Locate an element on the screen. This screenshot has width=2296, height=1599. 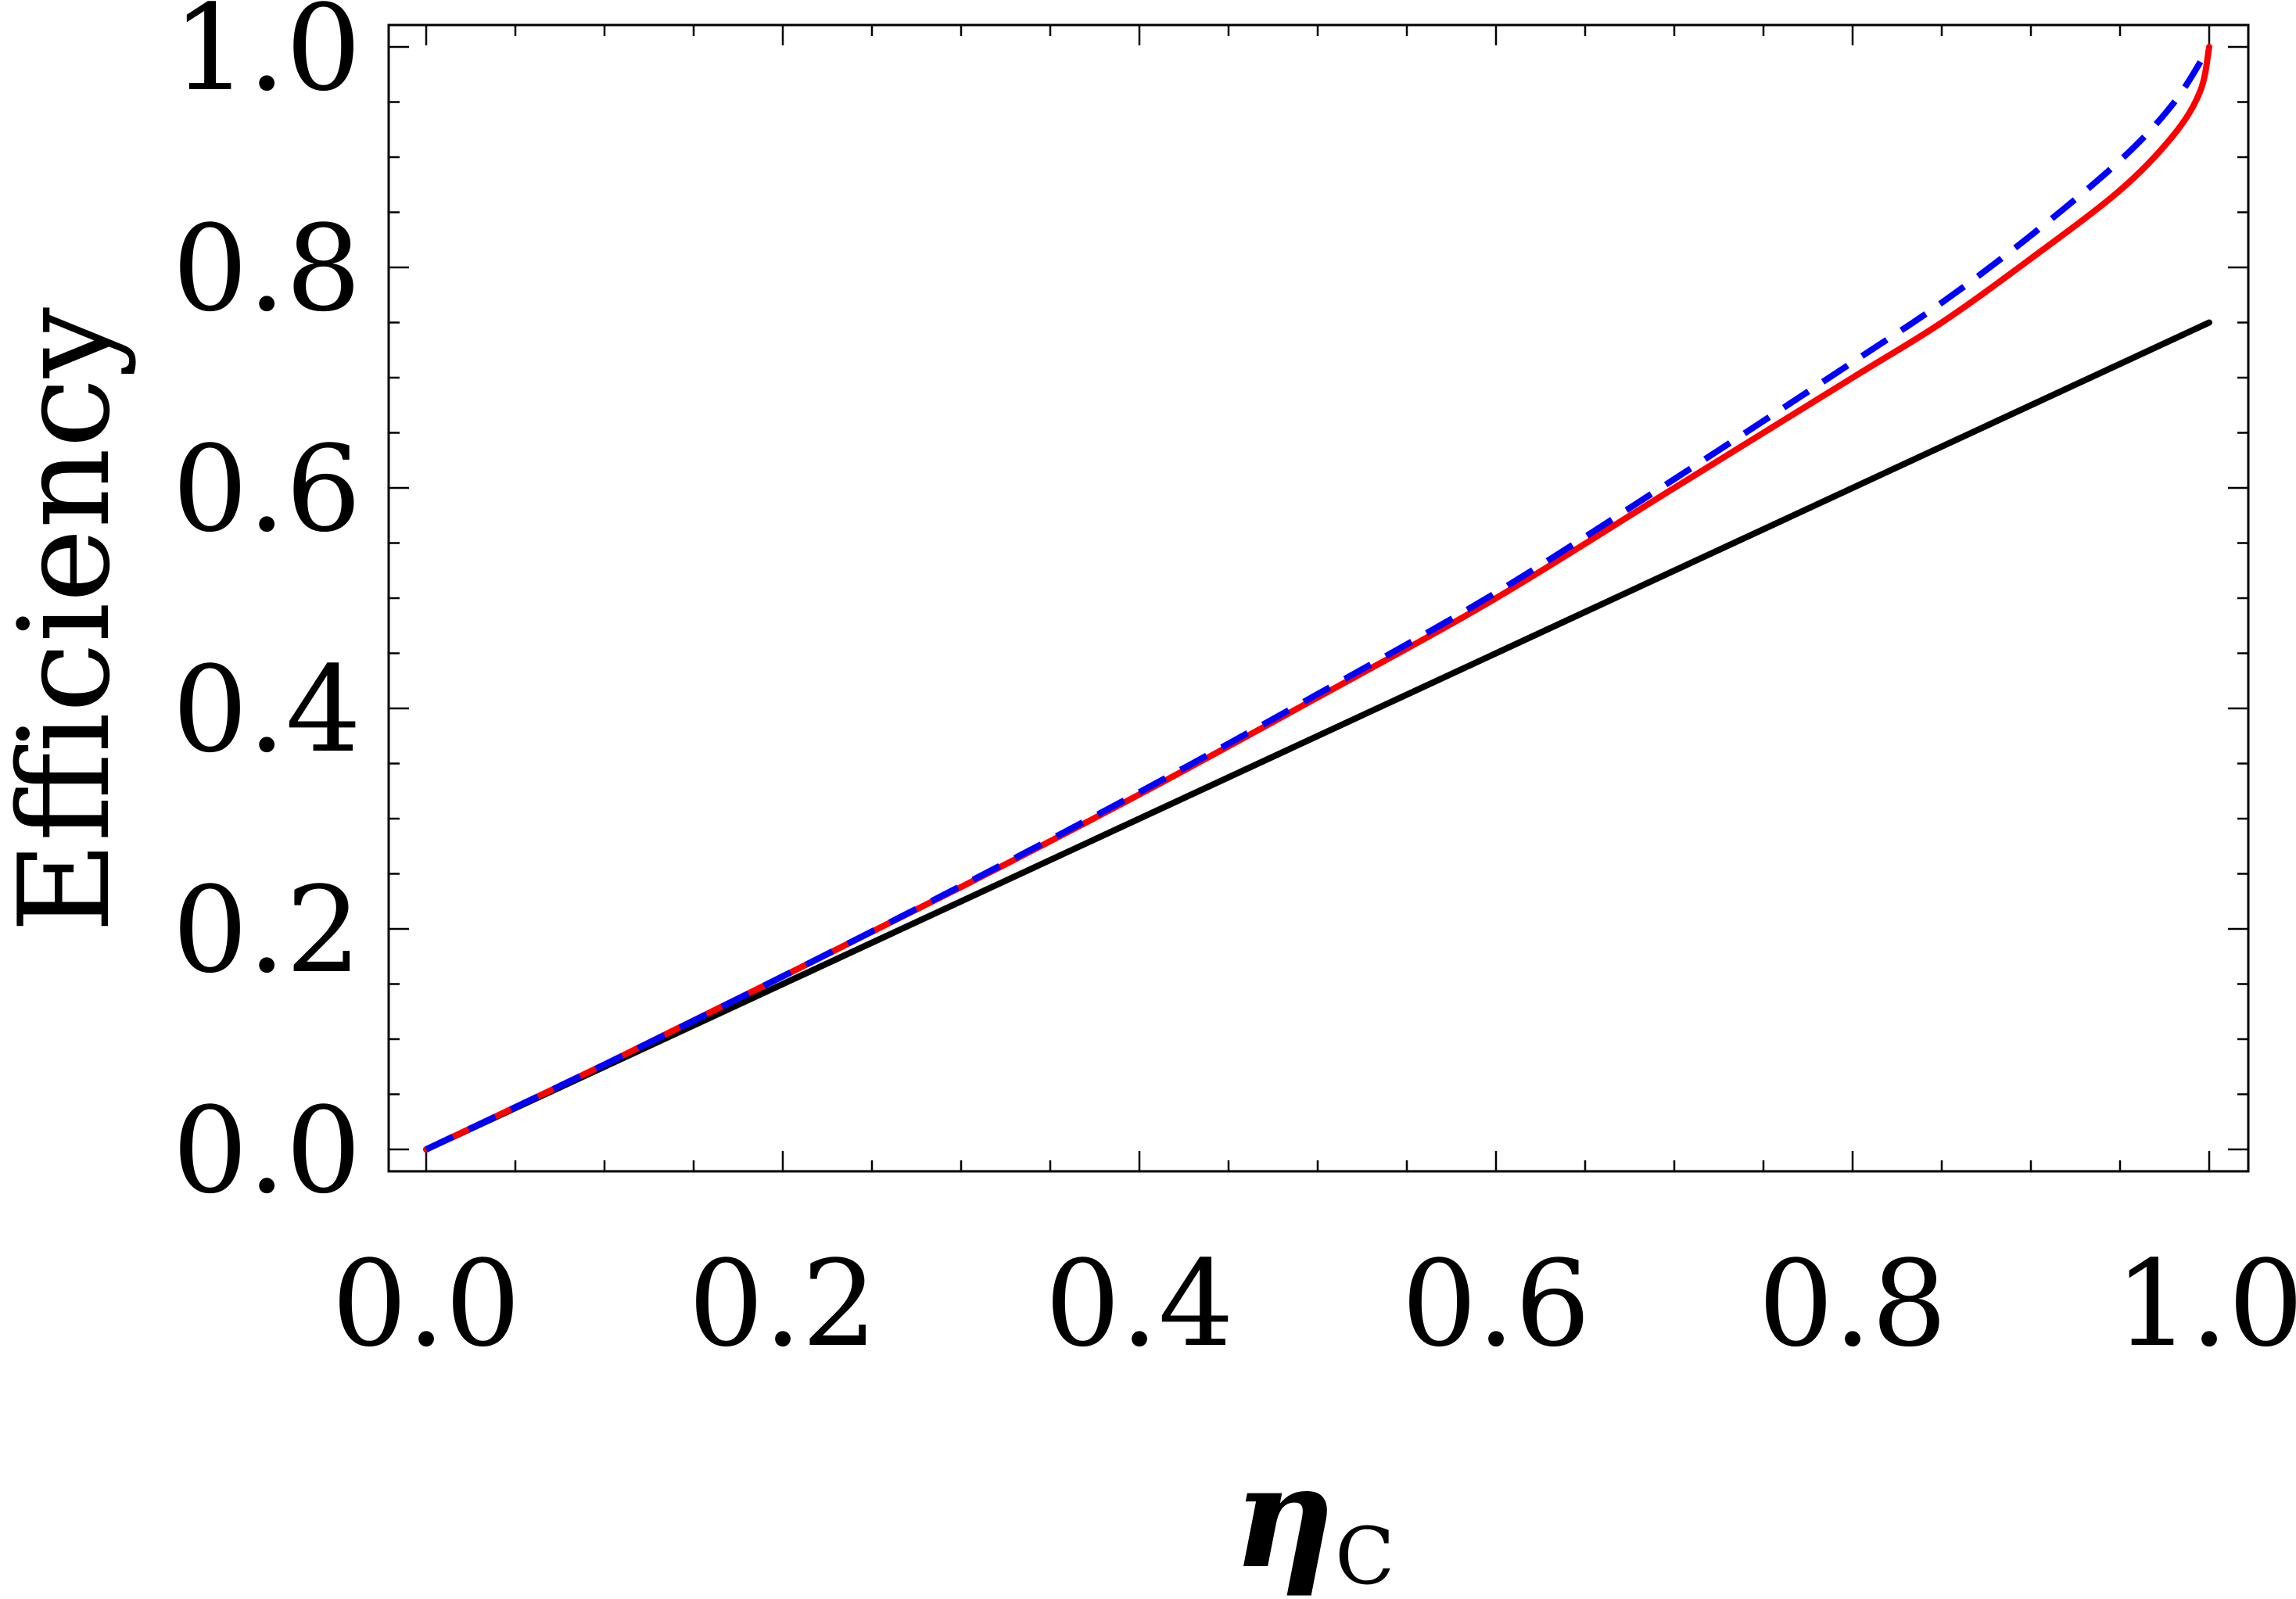
y-axis-label: Efficiency is located at coordinates (69, 620).